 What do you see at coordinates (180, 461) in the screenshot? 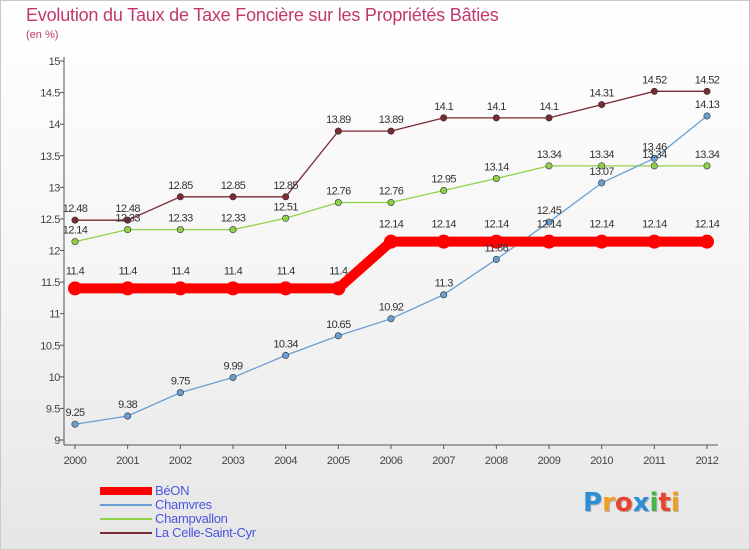
I see `x-tick-label: 2002` at bounding box center [180, 461].